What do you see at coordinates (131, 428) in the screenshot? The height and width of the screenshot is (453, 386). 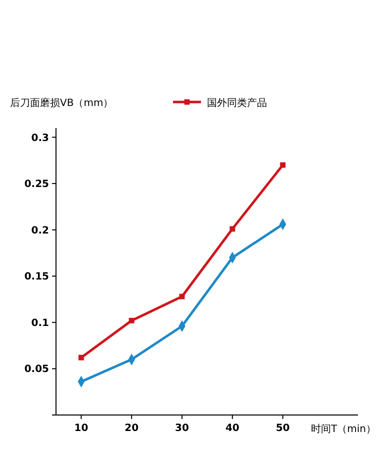 I see `x-tick-label: 20` at bounding box center [131, 428].